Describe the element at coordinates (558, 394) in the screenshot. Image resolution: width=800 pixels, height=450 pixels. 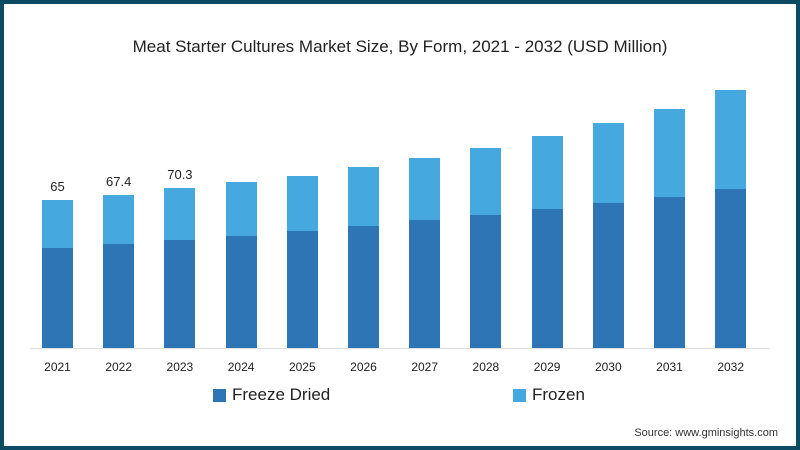
I see `legend-label: Frozen` at that location.